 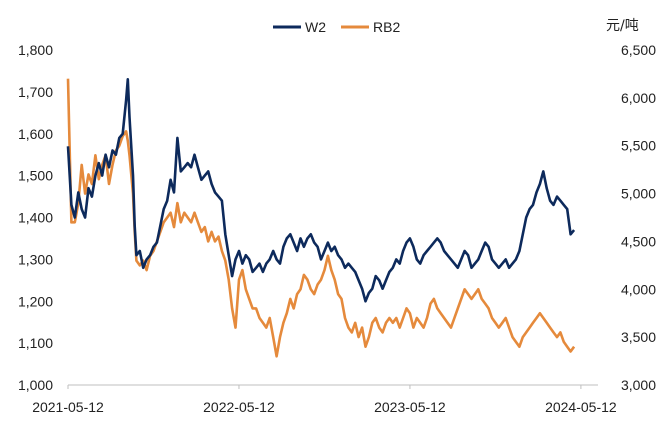 I want to click on x-tick-label: 2021-05-12, so click(x=68, y=407).